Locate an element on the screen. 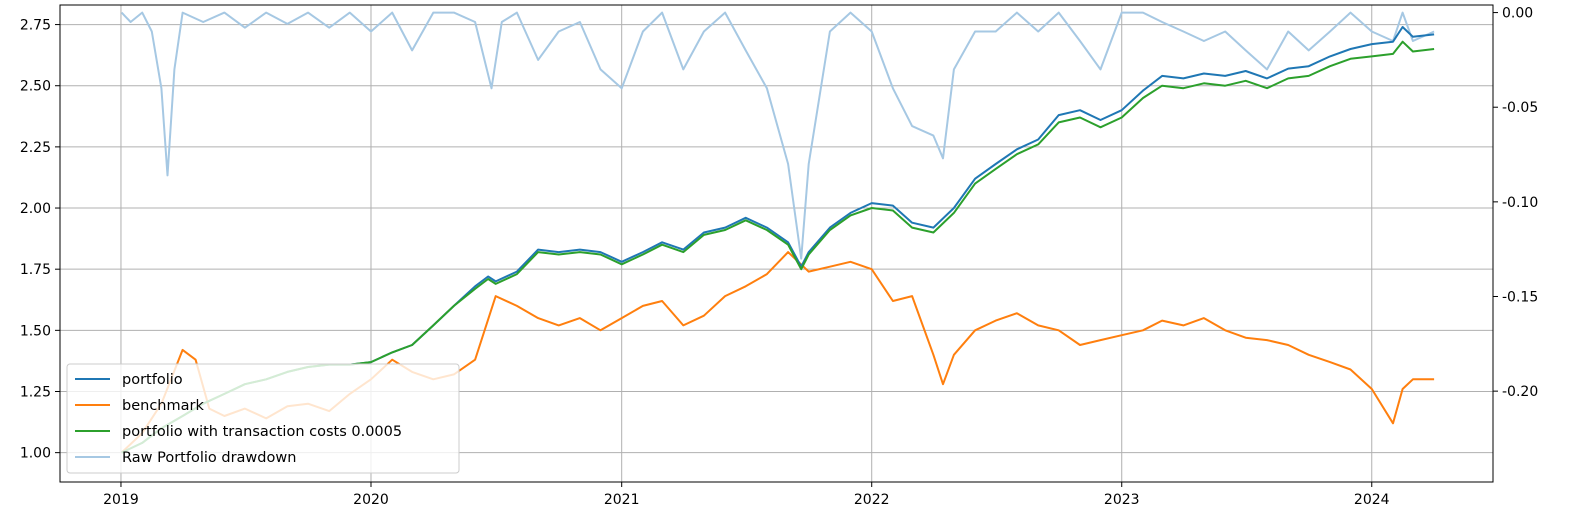  legend-label: portfolio is located at coordinates (152, 380).